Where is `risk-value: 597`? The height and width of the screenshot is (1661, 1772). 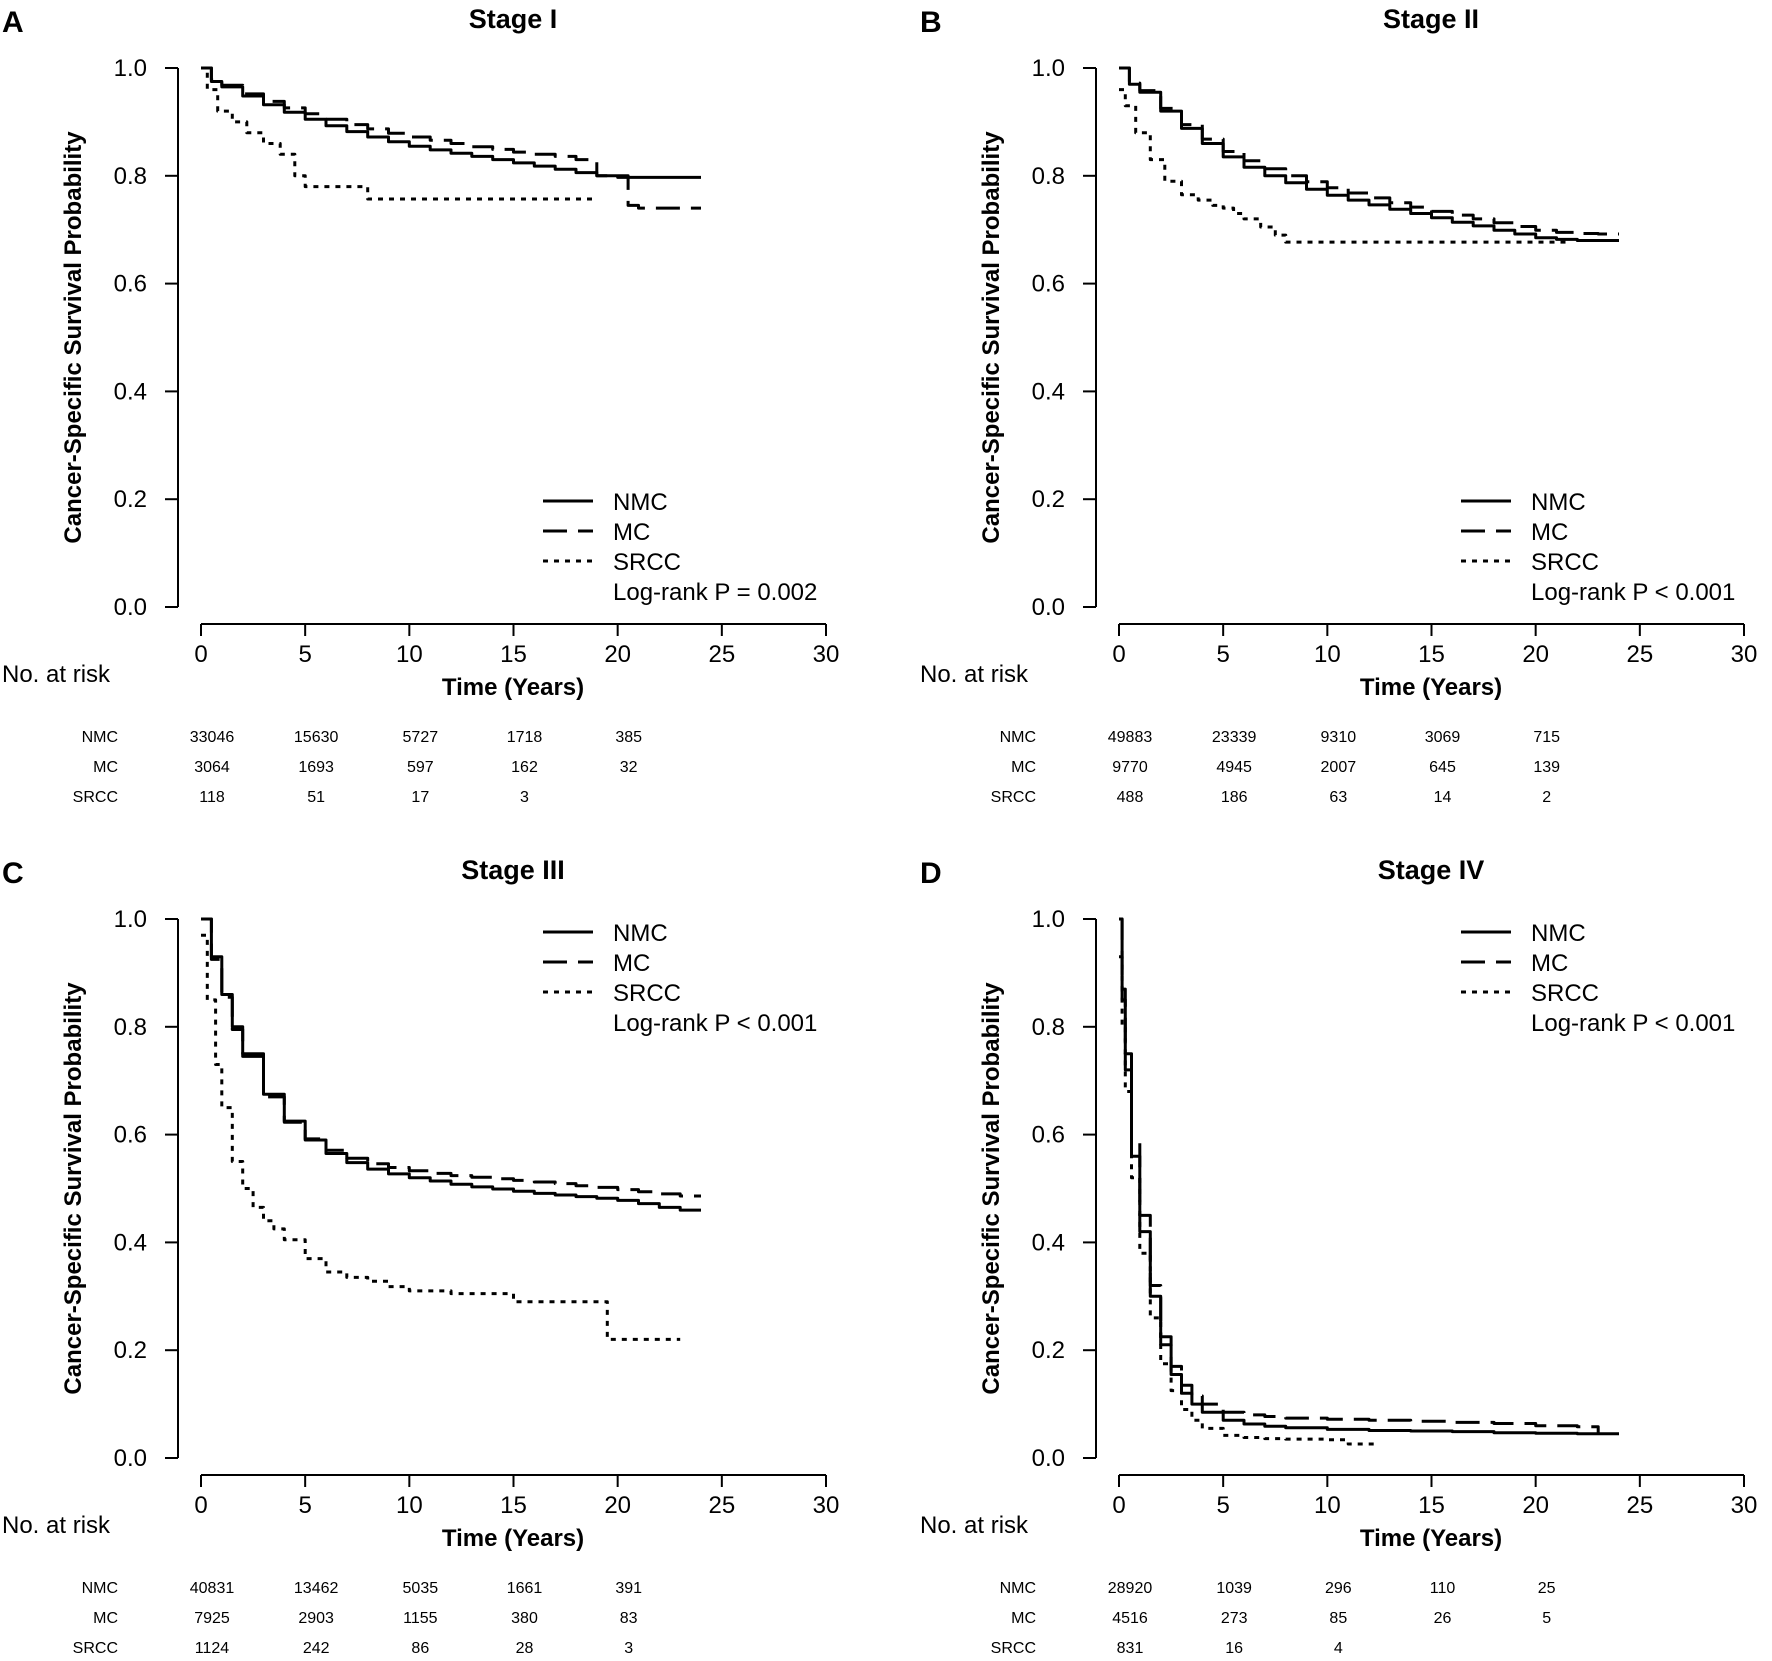
risk-value: 597 is located at coordinates (420, 767).